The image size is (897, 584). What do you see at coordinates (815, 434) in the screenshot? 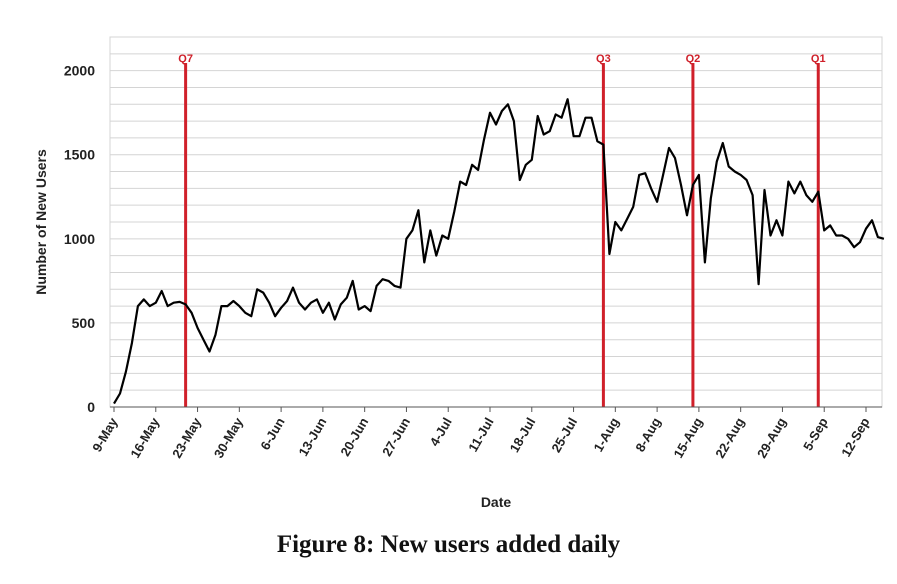
I see `x-tick-label: 5-Sep` at bounding box center [815, 434].